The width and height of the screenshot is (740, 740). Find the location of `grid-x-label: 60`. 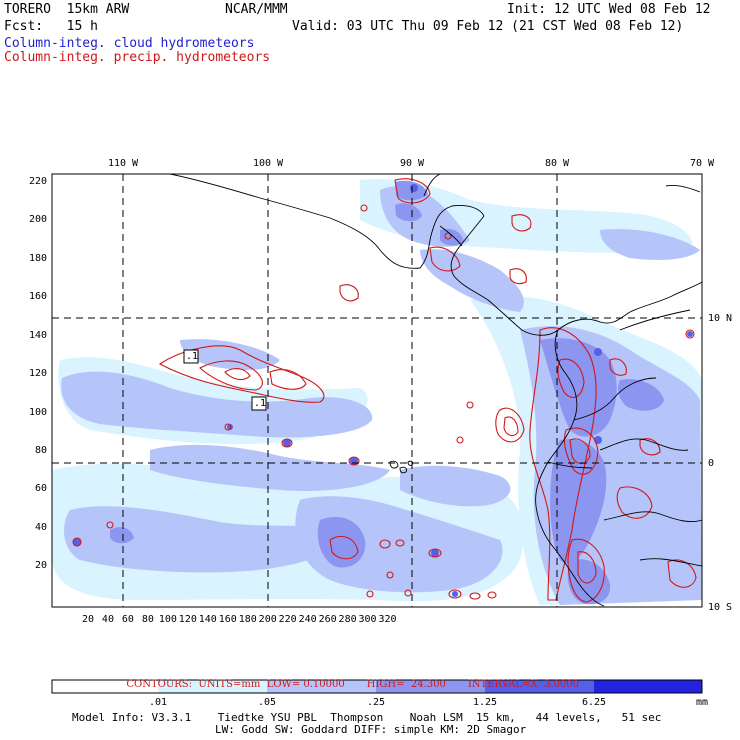

grid-x-label: 60 is located at coordinates (127, 619).